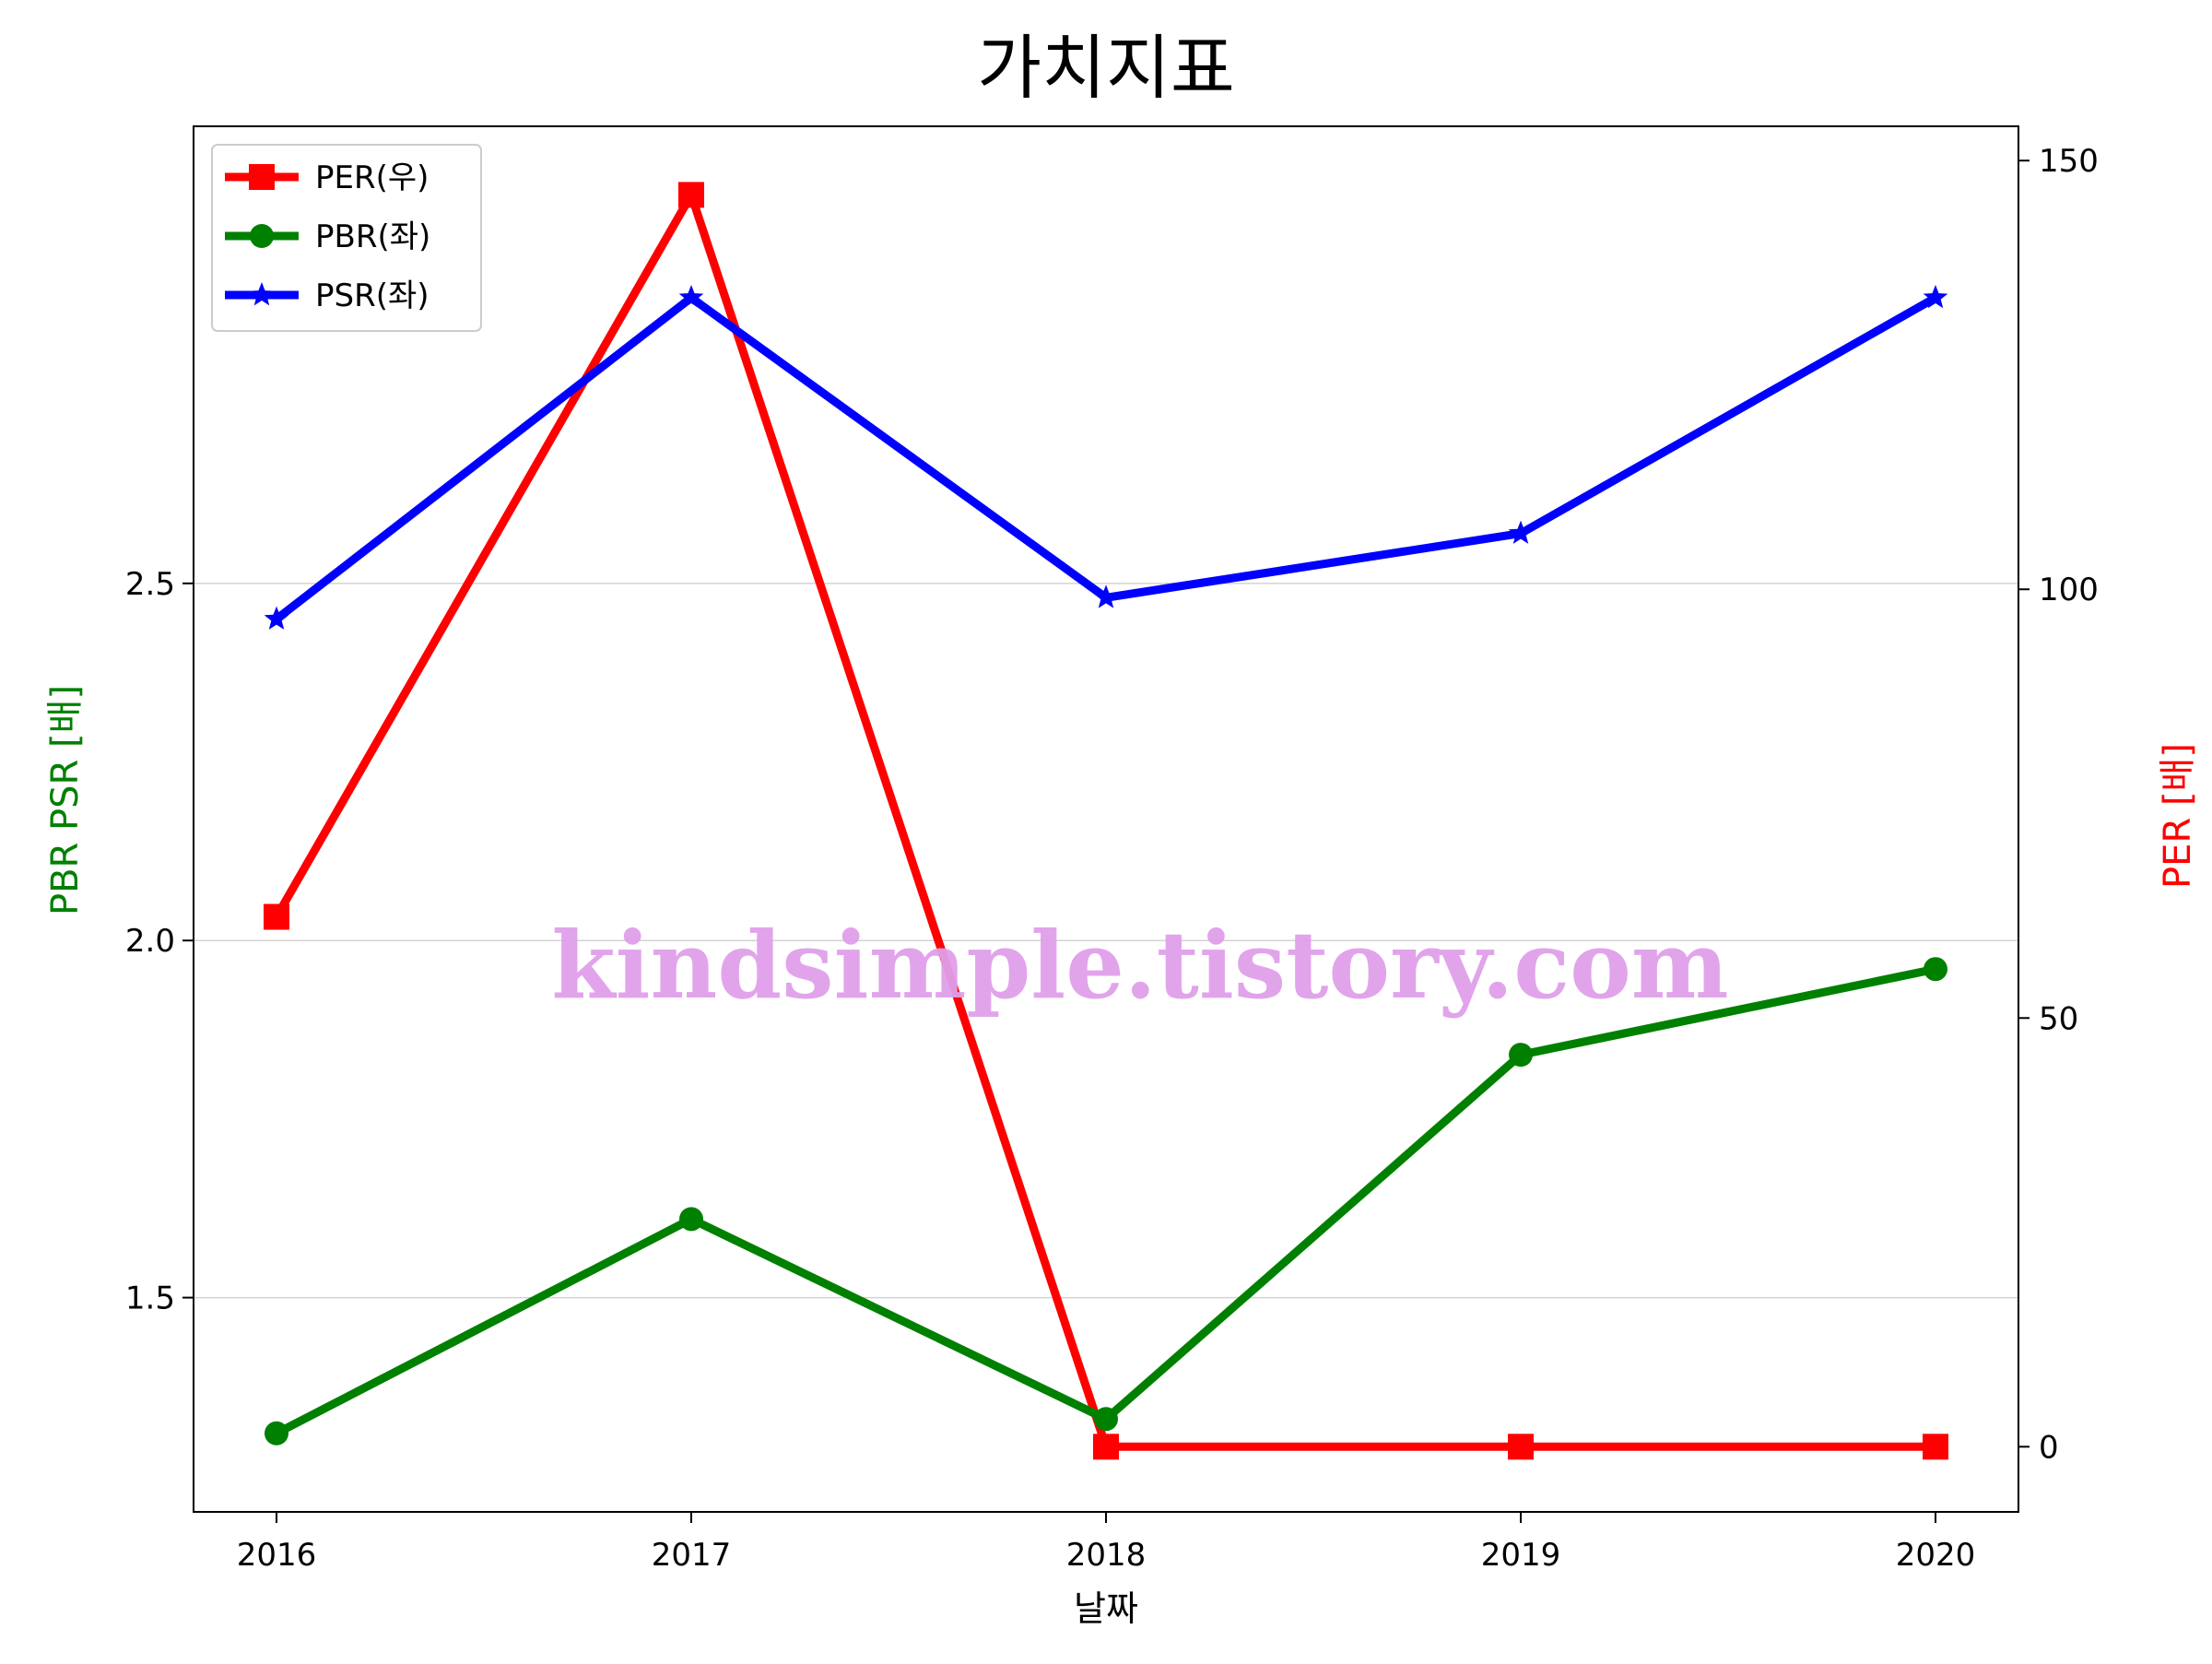  Describe the element at coordinates (1139, 965) in the screenshot. I see `watermark-text: kindsimple.tistory.com` at that location.